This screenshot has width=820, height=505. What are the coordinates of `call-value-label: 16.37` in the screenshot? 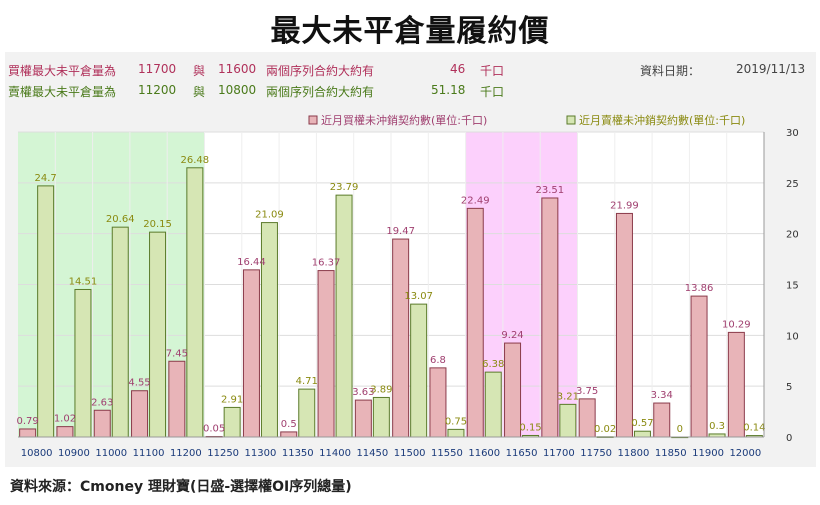 It's located at (326, 263).